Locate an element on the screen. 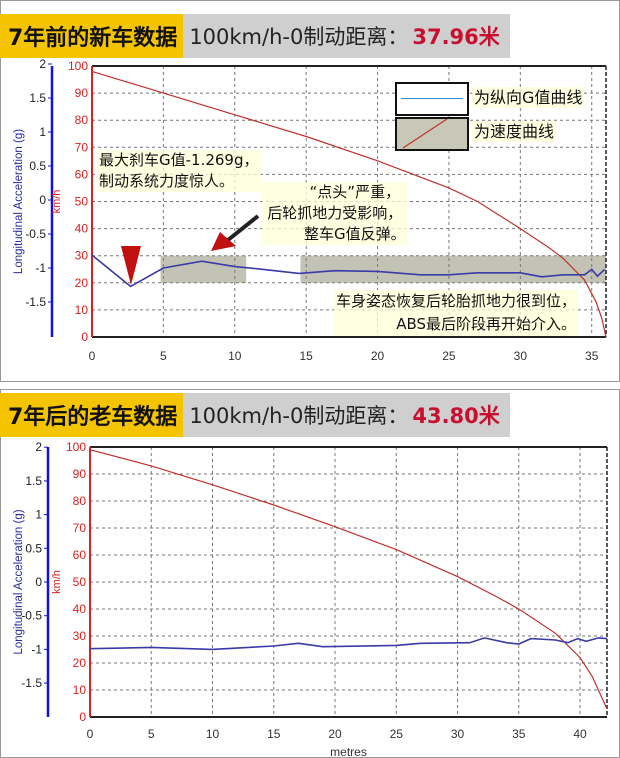 This screenshot has height=758, width=620. header-tag: 7年前的新车数据 is located at coordinates (92, 36).